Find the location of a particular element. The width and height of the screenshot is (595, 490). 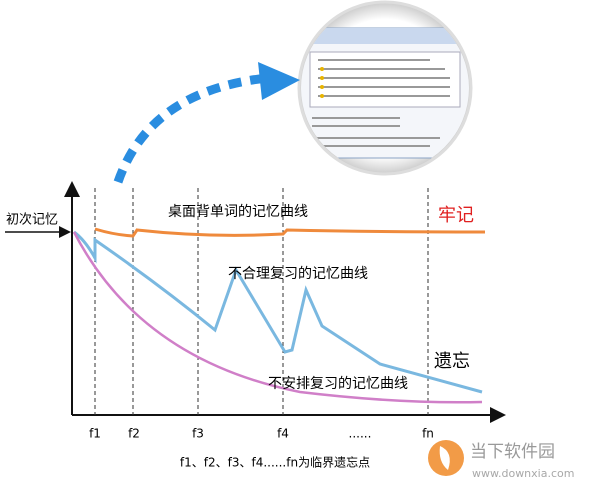

arrow-head is located at coordinates (279, 81).